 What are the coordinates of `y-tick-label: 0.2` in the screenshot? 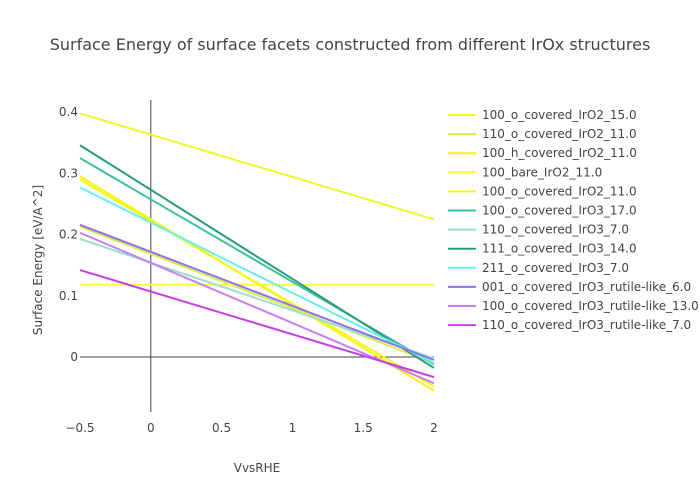 It's located at (68, 235).